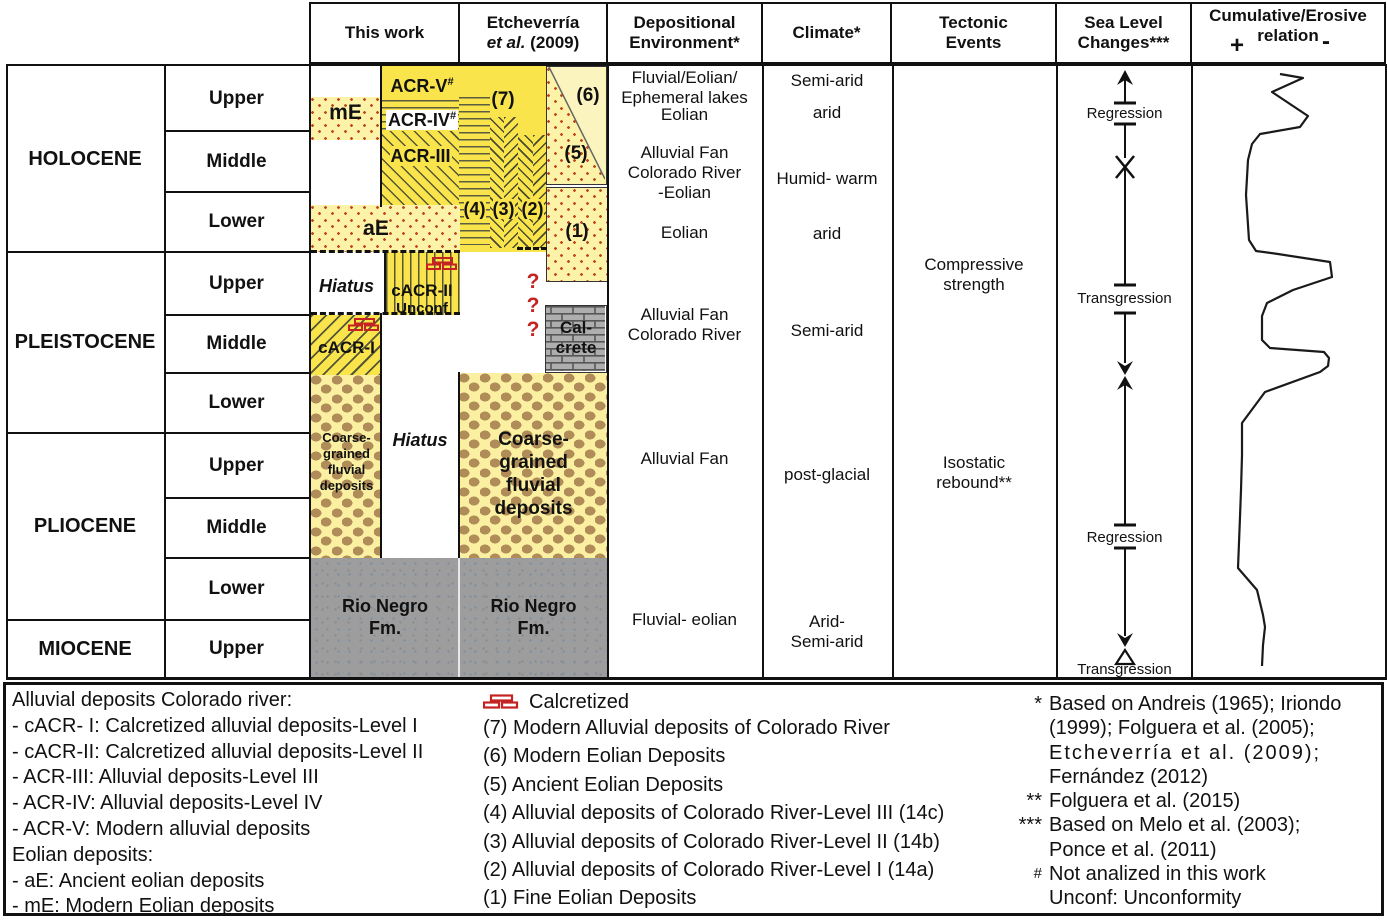 This screenshot has width=1387, height=920. I want to click on depenv-row-0: Fluvial/Eolian/ Ephemeral lakes, so click(684, 87).